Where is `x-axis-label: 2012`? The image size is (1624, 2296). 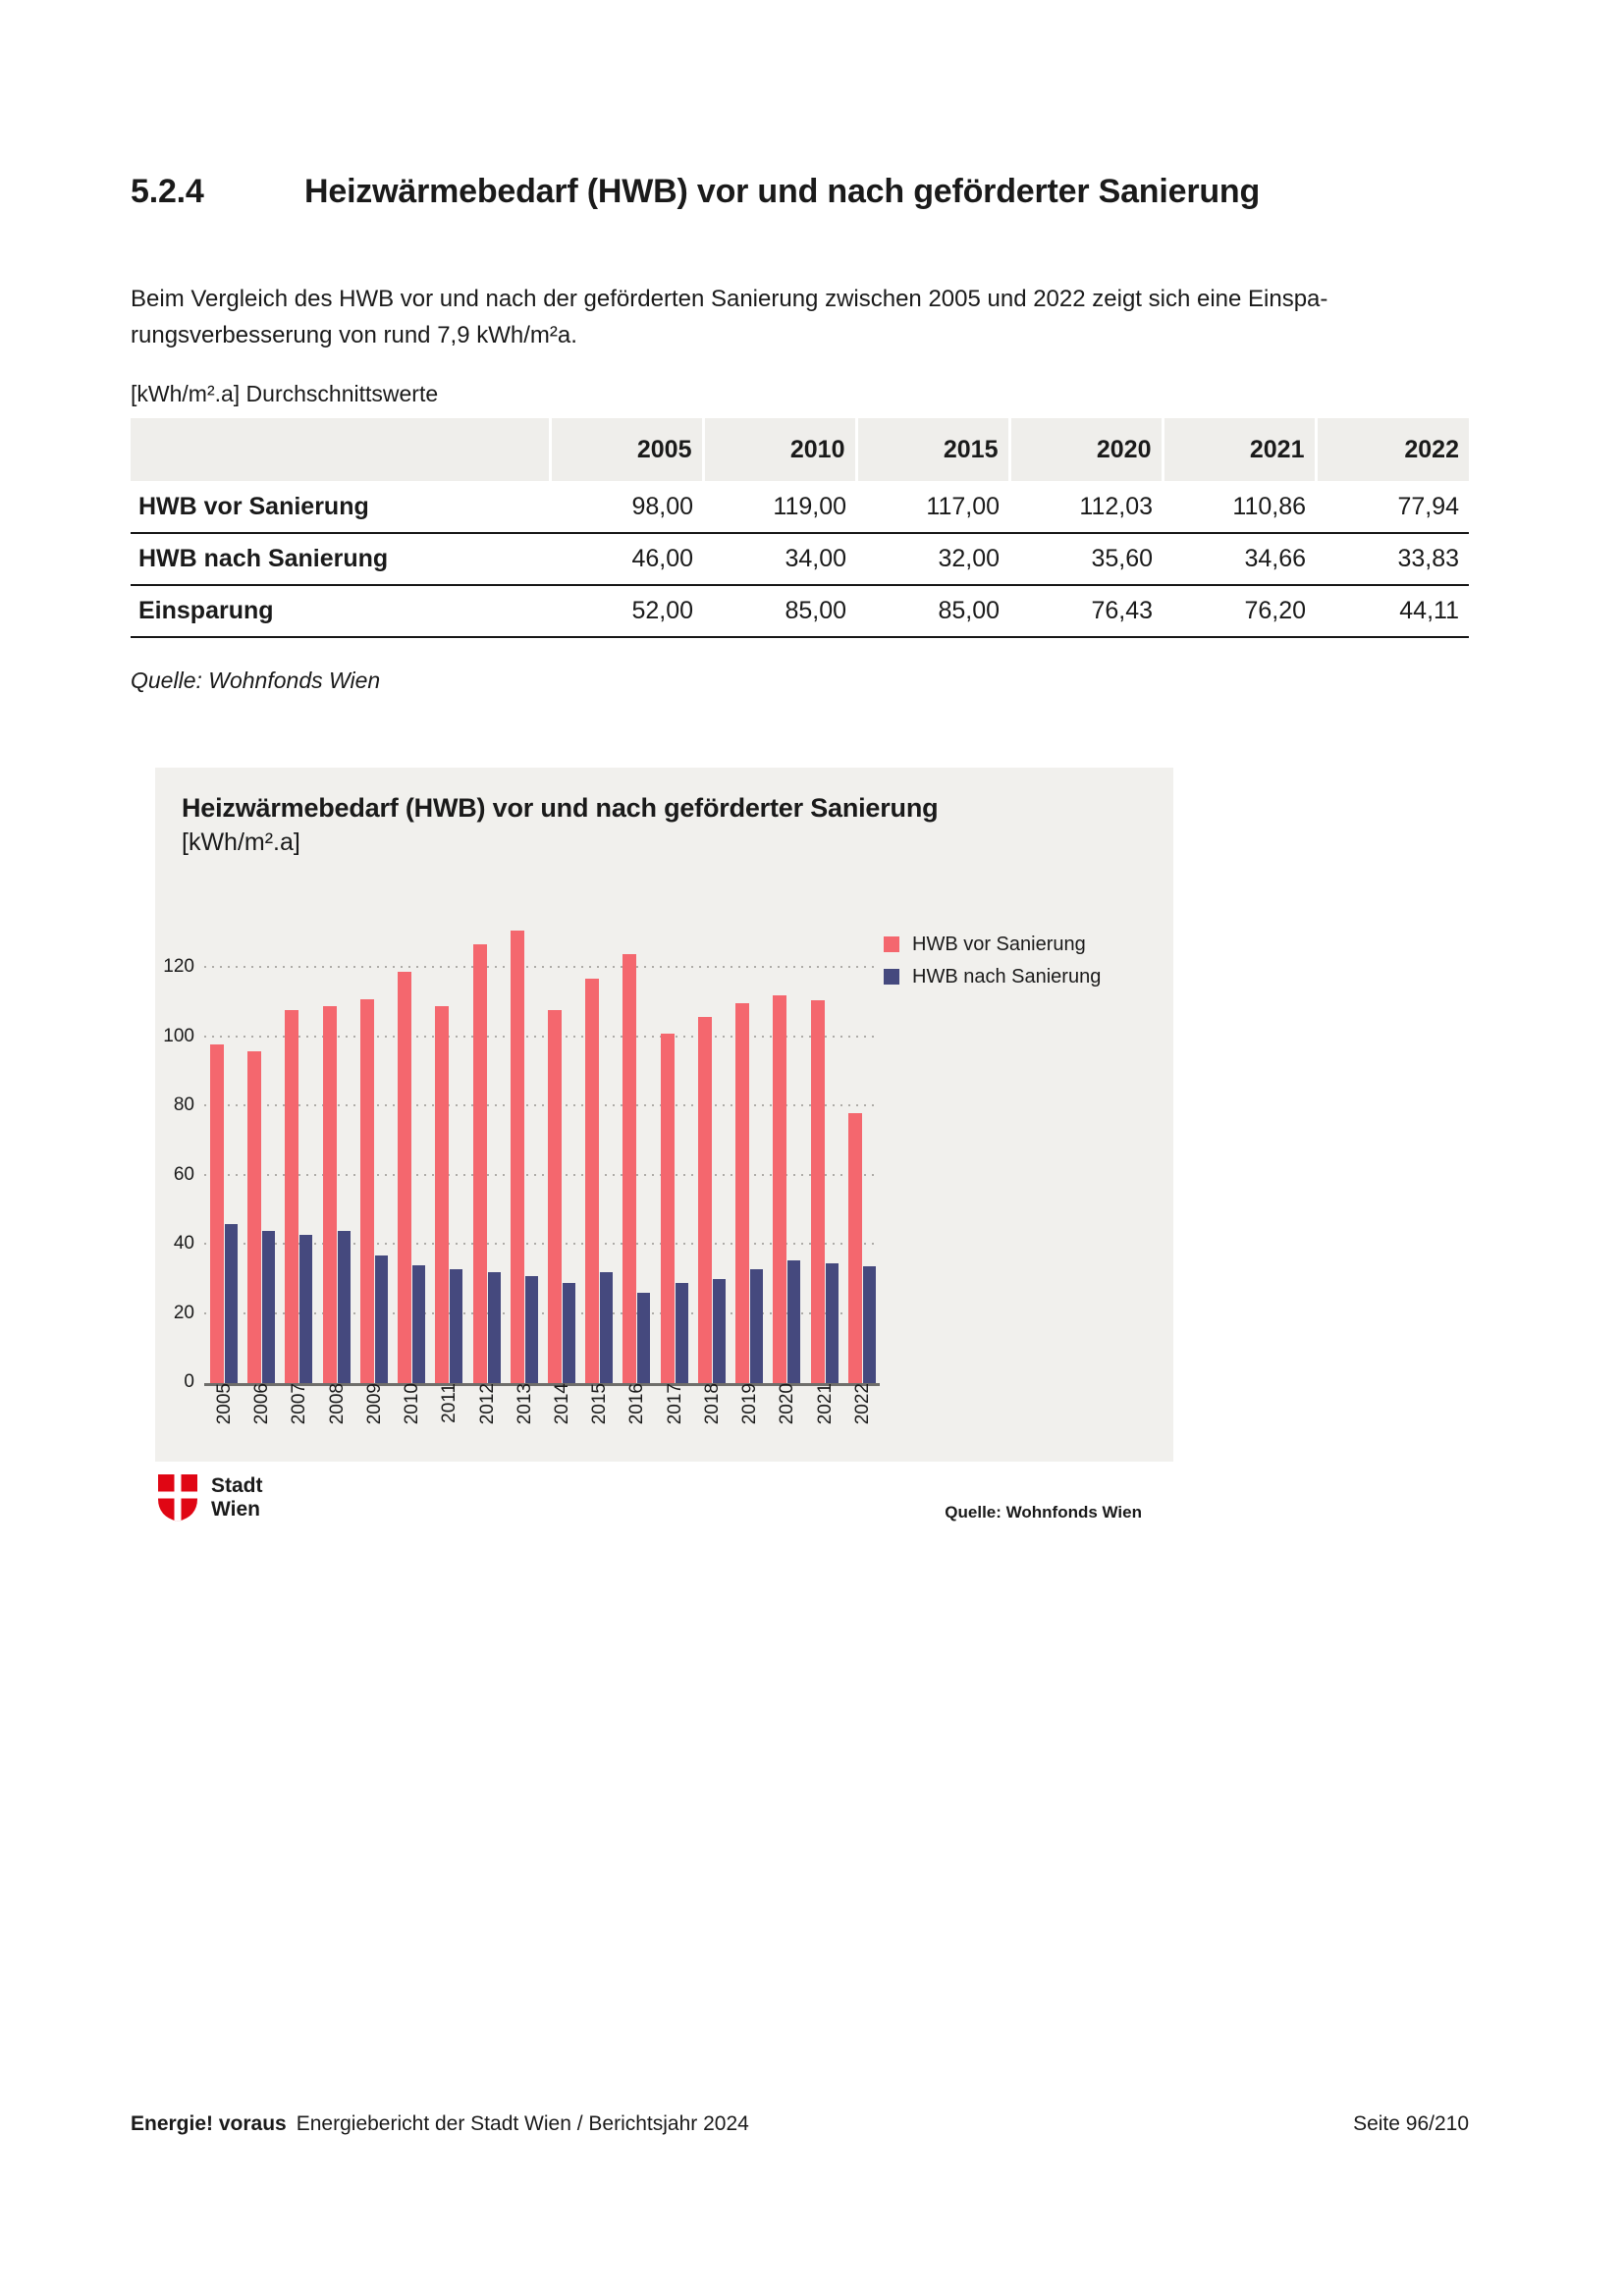
x-axis-label: 2012 is located at coordinates (487, 1404).